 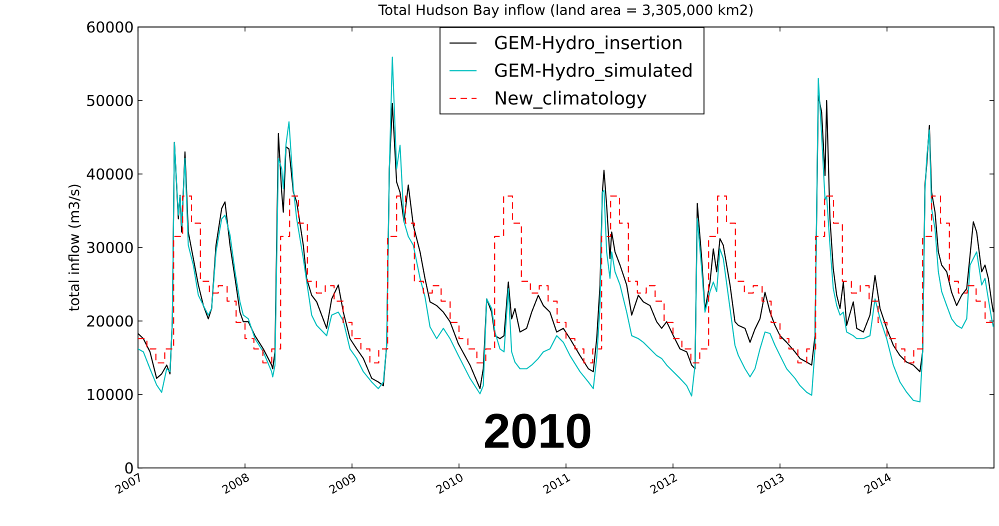 I want to click on y-tick-label: 0, so click(x=129, y=468).